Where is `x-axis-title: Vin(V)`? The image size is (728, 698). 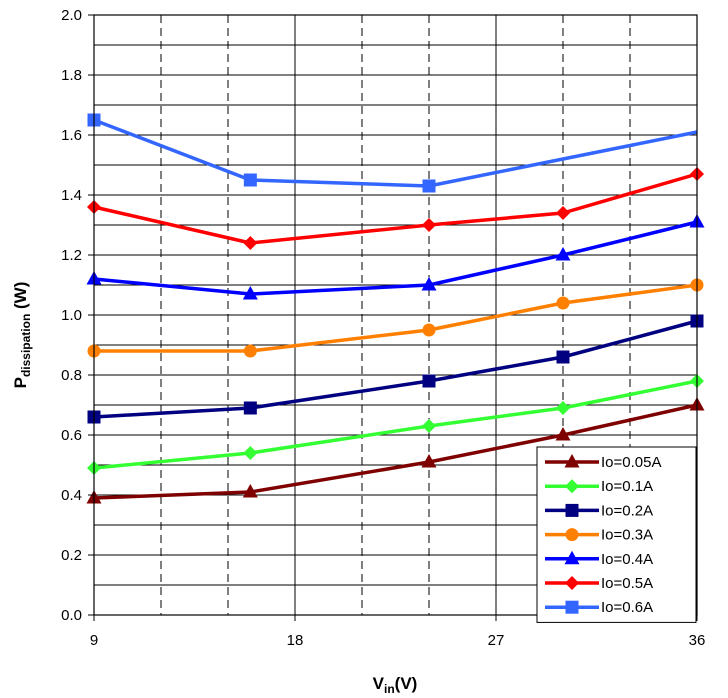 x-axis-title: Vin(V) is located at coordinates (395, 685).